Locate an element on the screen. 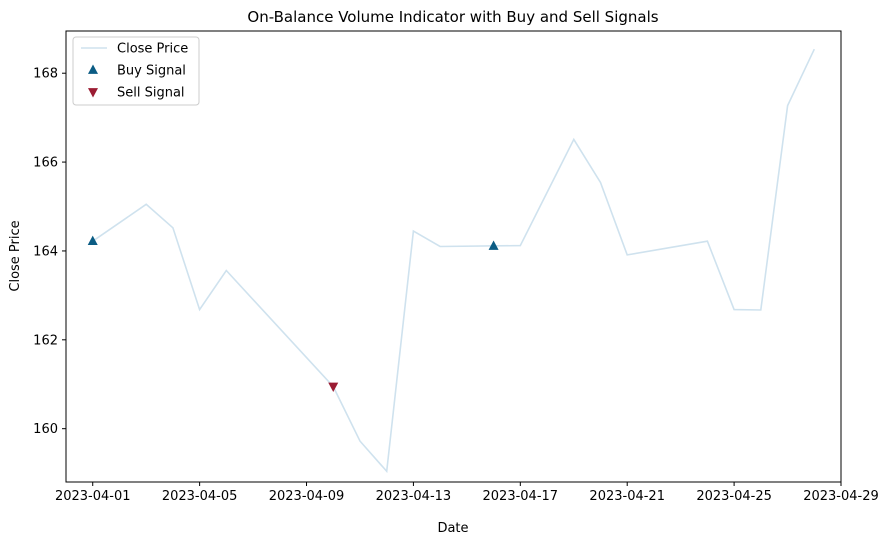 This screenshot has width=882, height=545. y-axis: 160 162 164 166 168 is located at coordinates (49, 252).